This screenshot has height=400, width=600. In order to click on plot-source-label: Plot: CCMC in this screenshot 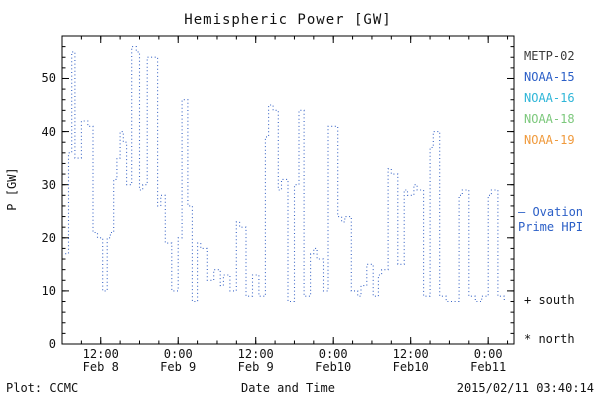, I will do `click(42, 388)`.